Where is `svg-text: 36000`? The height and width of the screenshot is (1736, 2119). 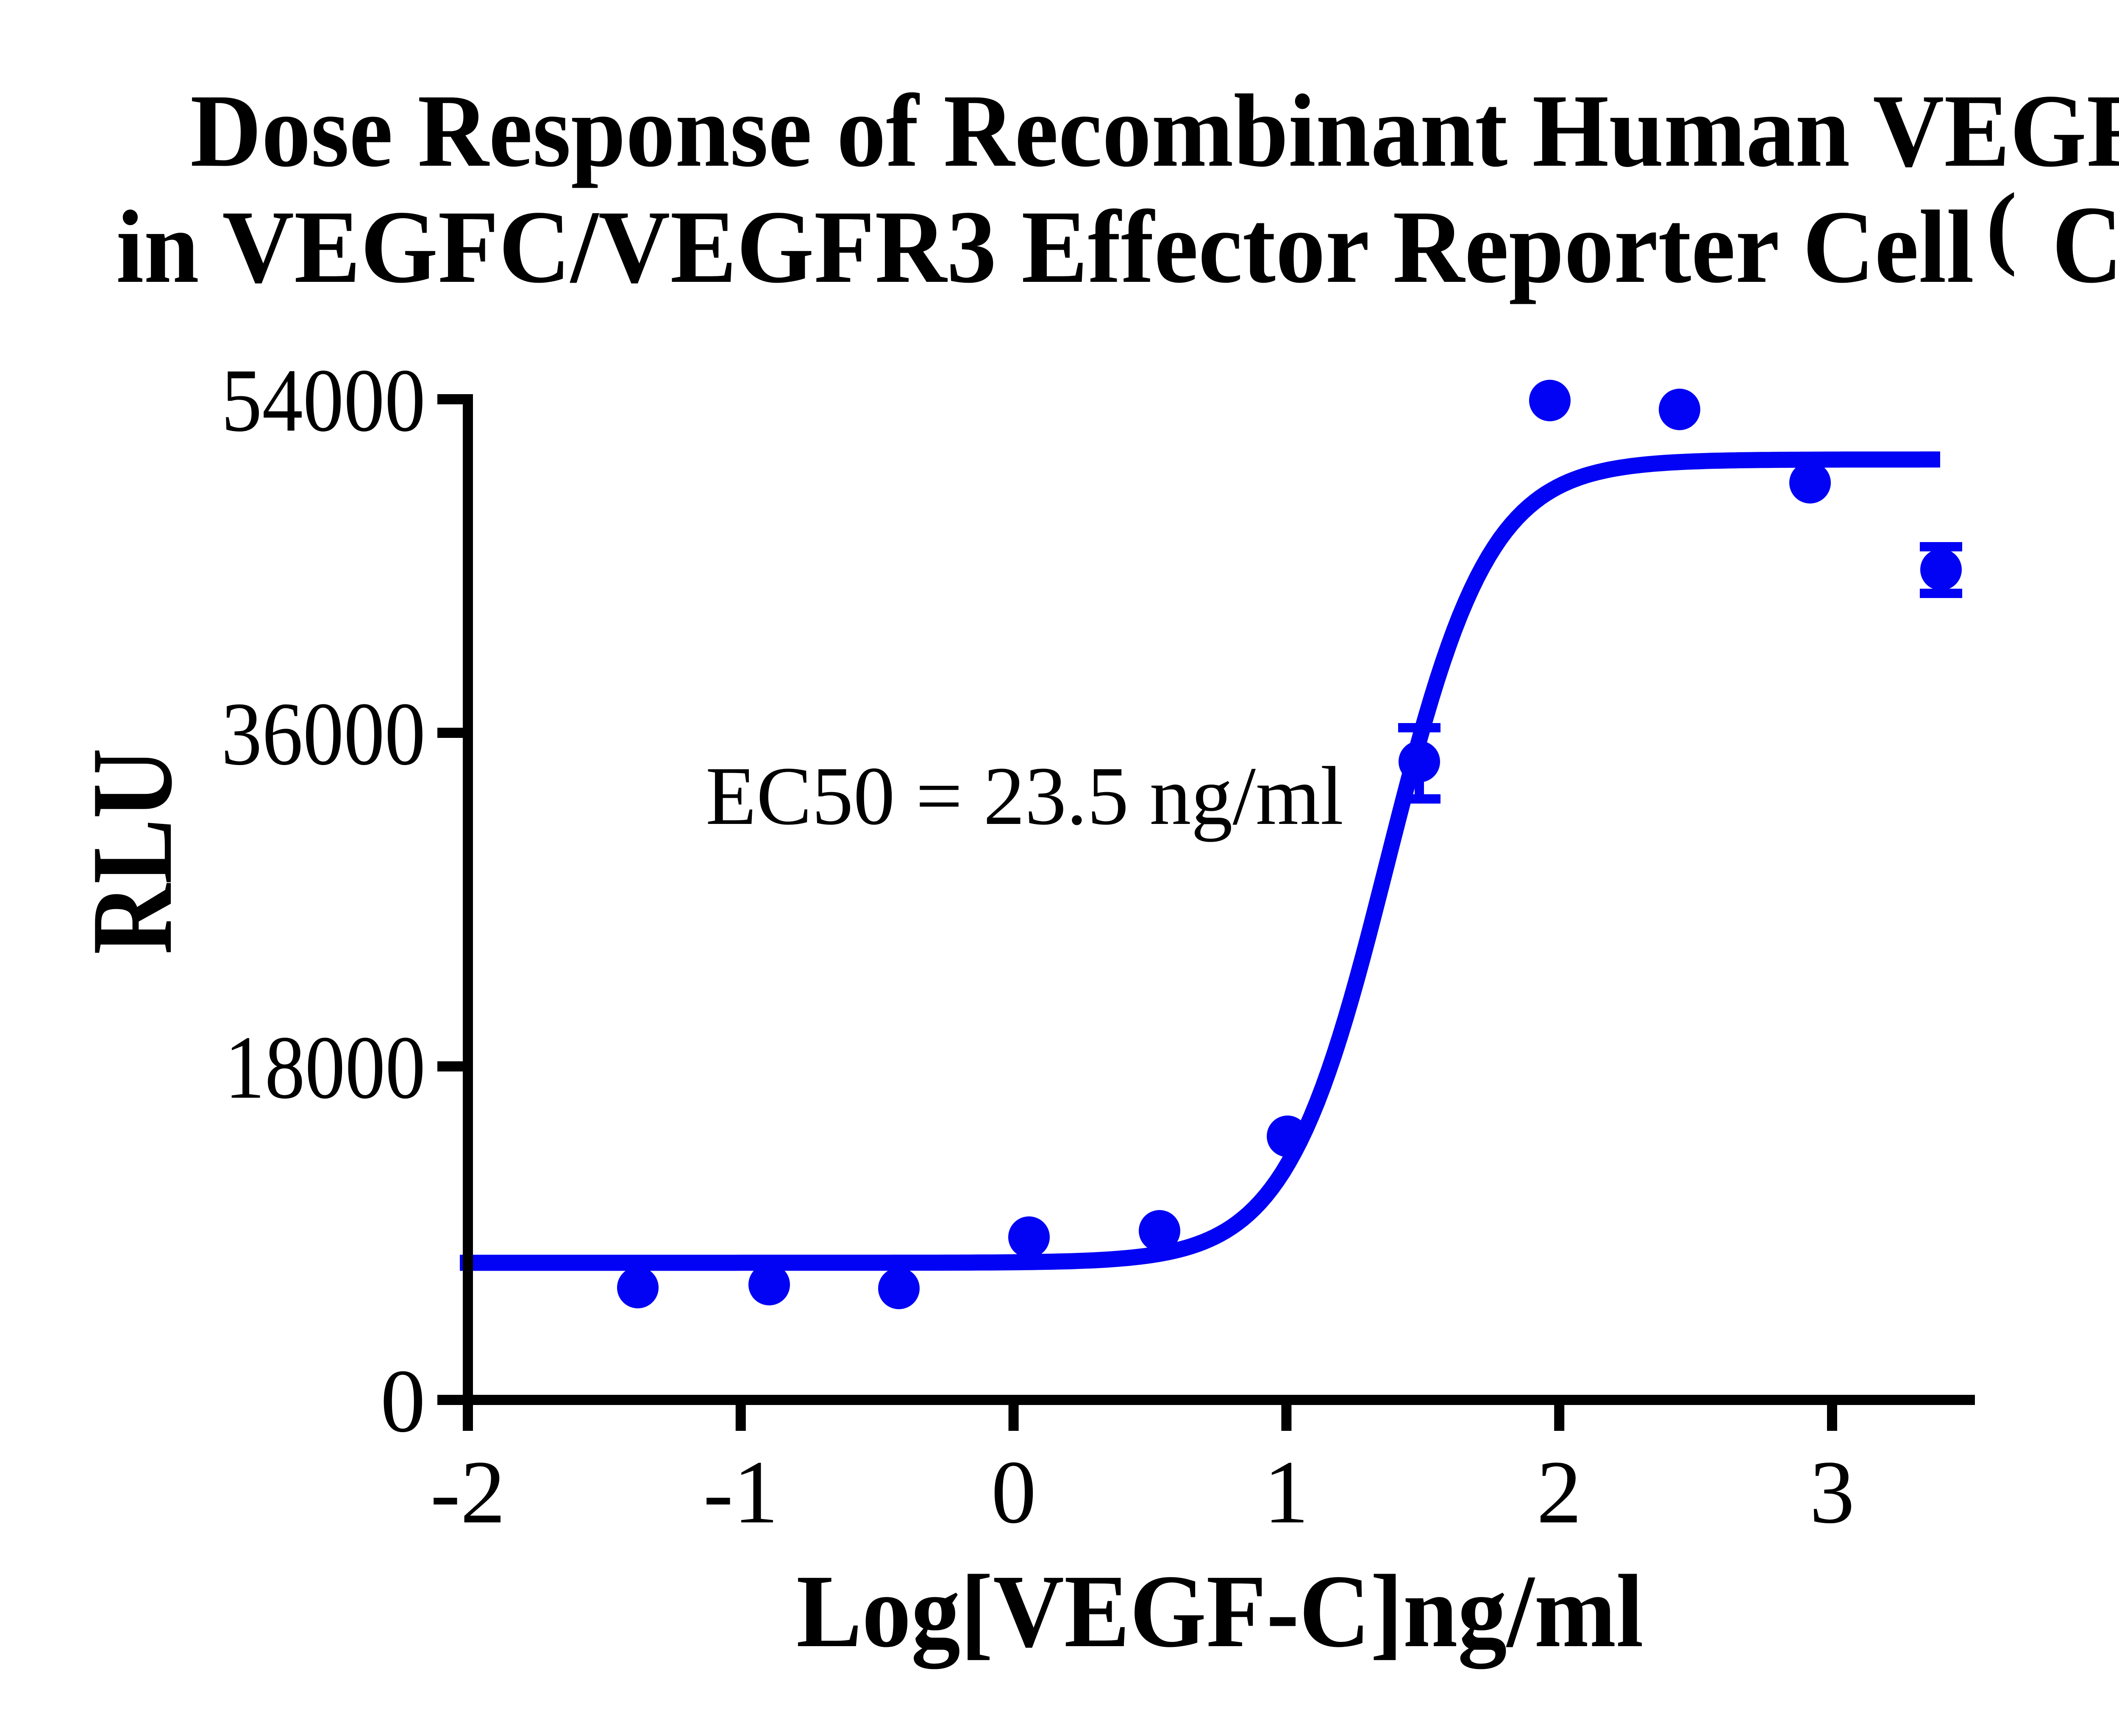
svg-text: 36000 is located at coordinates (323, 734).